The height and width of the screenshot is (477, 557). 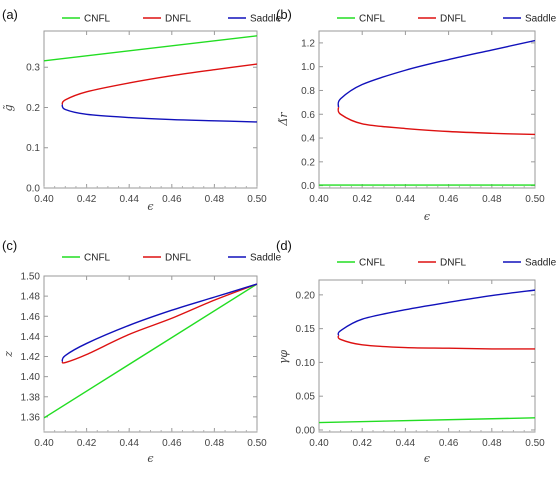 I want to click on y-tick-label: 1.0, so click(x=308, y=67).